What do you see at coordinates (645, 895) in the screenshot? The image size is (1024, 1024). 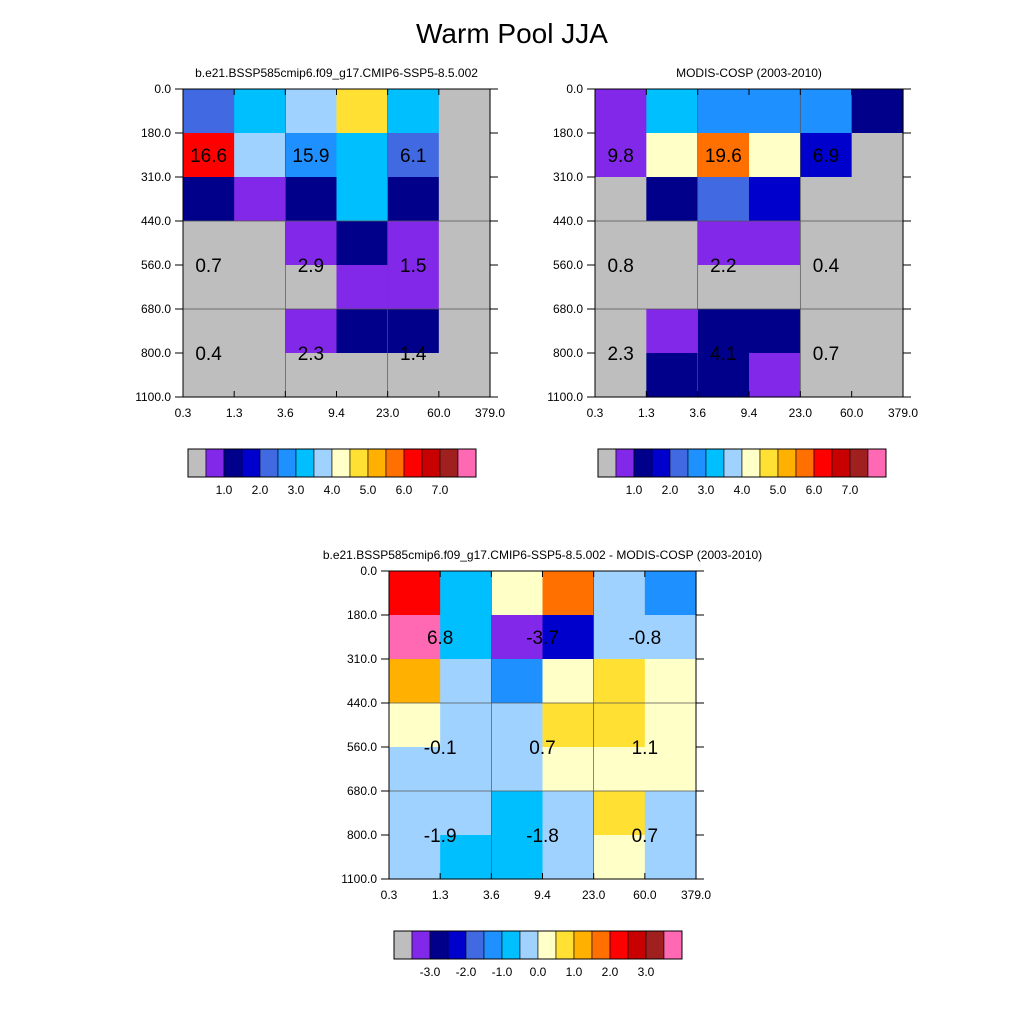 I see `x-tick-label: 60.0` at bounding box center [645, 895].